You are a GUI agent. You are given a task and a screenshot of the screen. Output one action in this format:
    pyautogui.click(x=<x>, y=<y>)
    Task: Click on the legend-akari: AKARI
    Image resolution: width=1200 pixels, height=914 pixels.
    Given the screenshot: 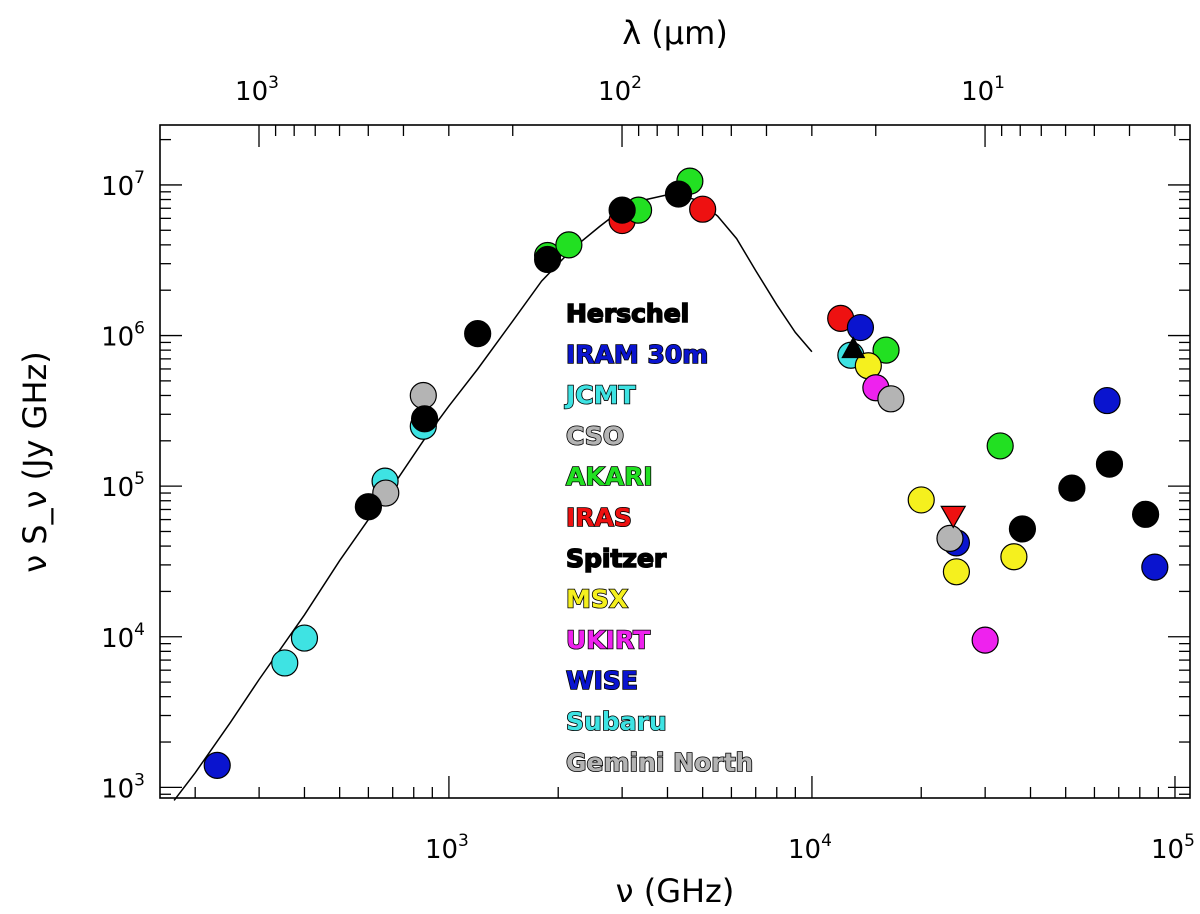 What is the action you would take?
    pyautogui.click(x=609, y=476)
    